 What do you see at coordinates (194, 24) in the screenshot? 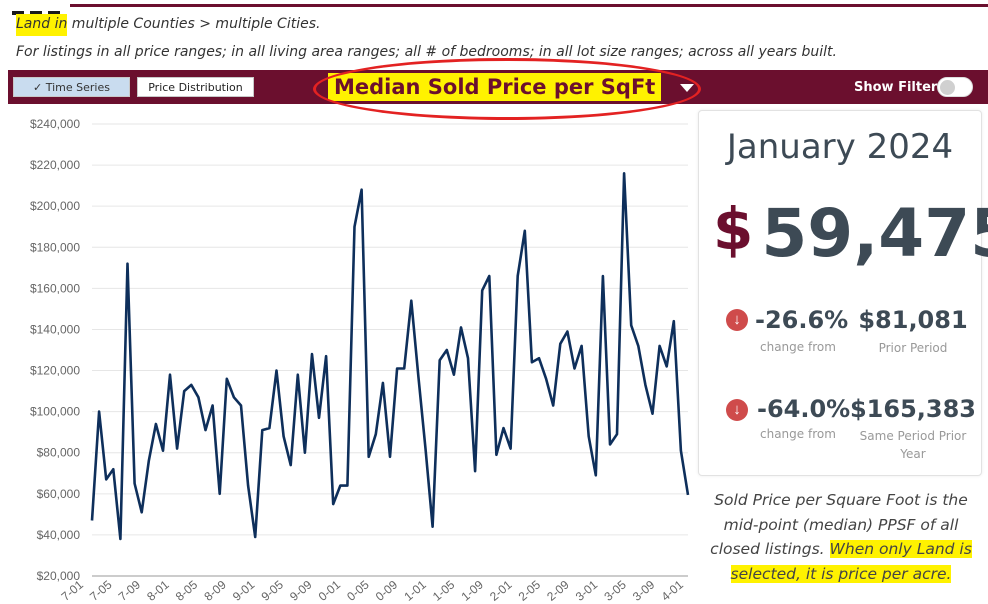
I see `breadcrumb-rest: multiple Counties > multiple Cities.` at bounding box center [194, 24].